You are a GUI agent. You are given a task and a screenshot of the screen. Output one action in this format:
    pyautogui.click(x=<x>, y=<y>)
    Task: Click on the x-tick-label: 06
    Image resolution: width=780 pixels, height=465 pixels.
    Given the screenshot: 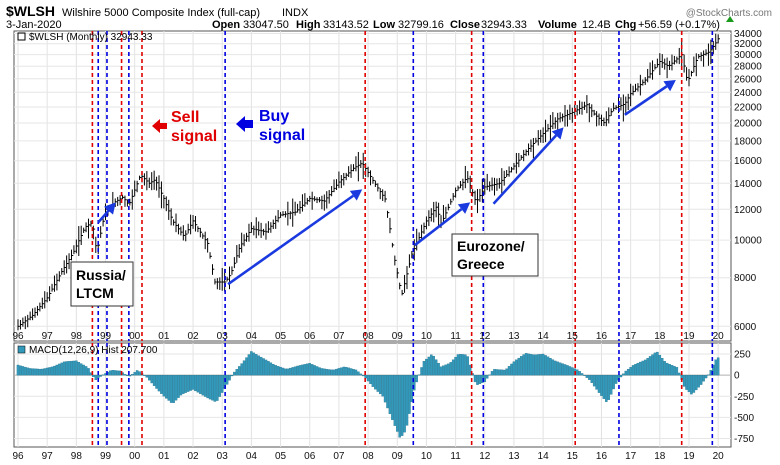 What is the action you would take?
    pyautogui.click(x=310, y=456)
    